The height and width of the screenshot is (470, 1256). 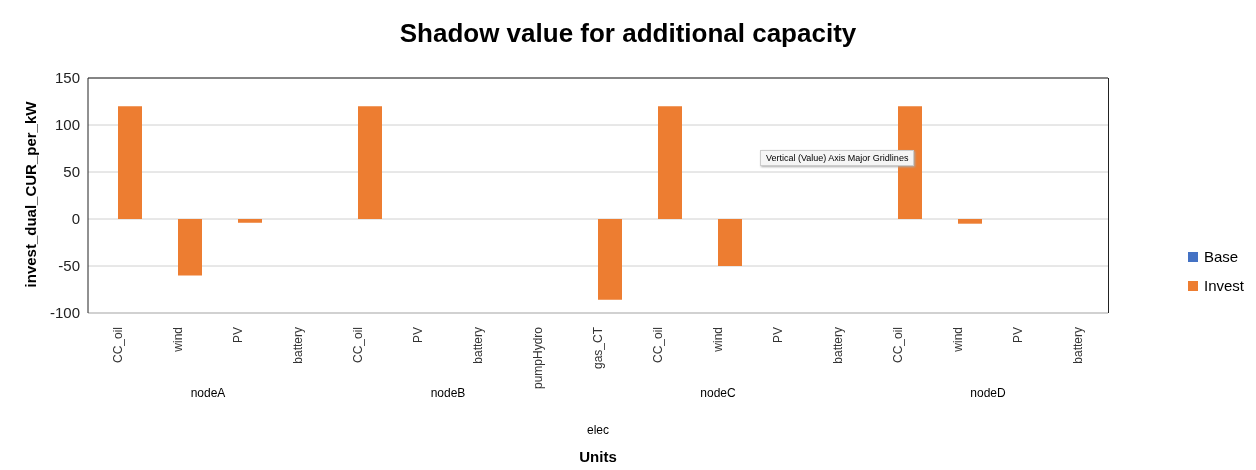 I want to click on annotation: Vertical (Value) Axis Major Gridlines, so click(x=837, y=158).